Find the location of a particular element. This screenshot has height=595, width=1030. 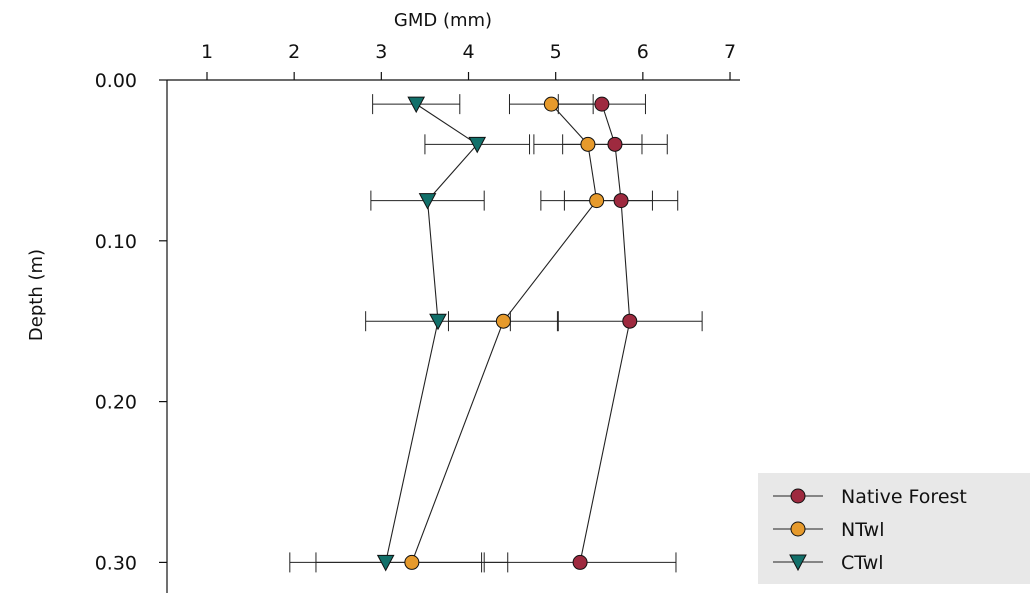

legend-label-ctwl: CTwl is located at coordinates (862, 563).